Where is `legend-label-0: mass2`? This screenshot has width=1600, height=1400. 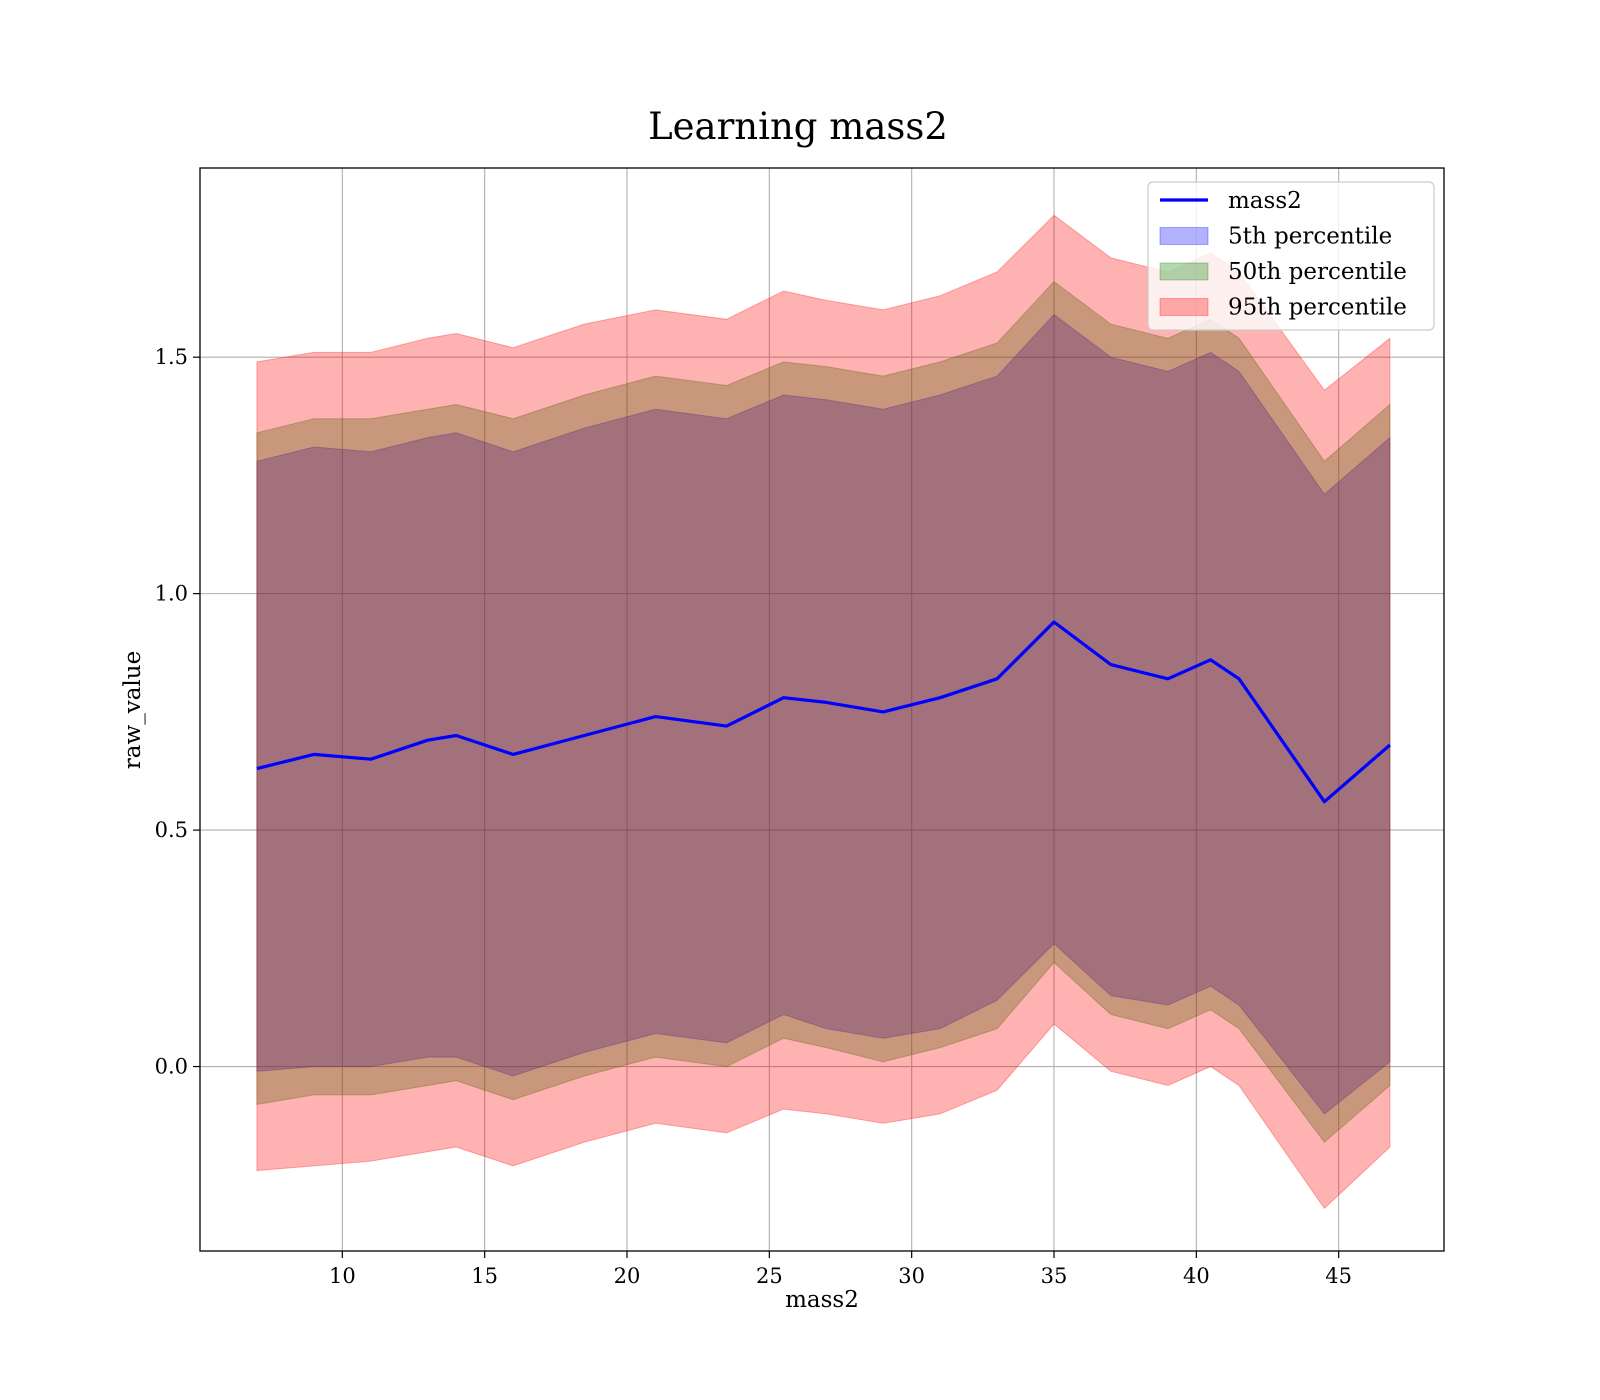
legend-label-0: mass2 is located at coordinates (1265, 201).